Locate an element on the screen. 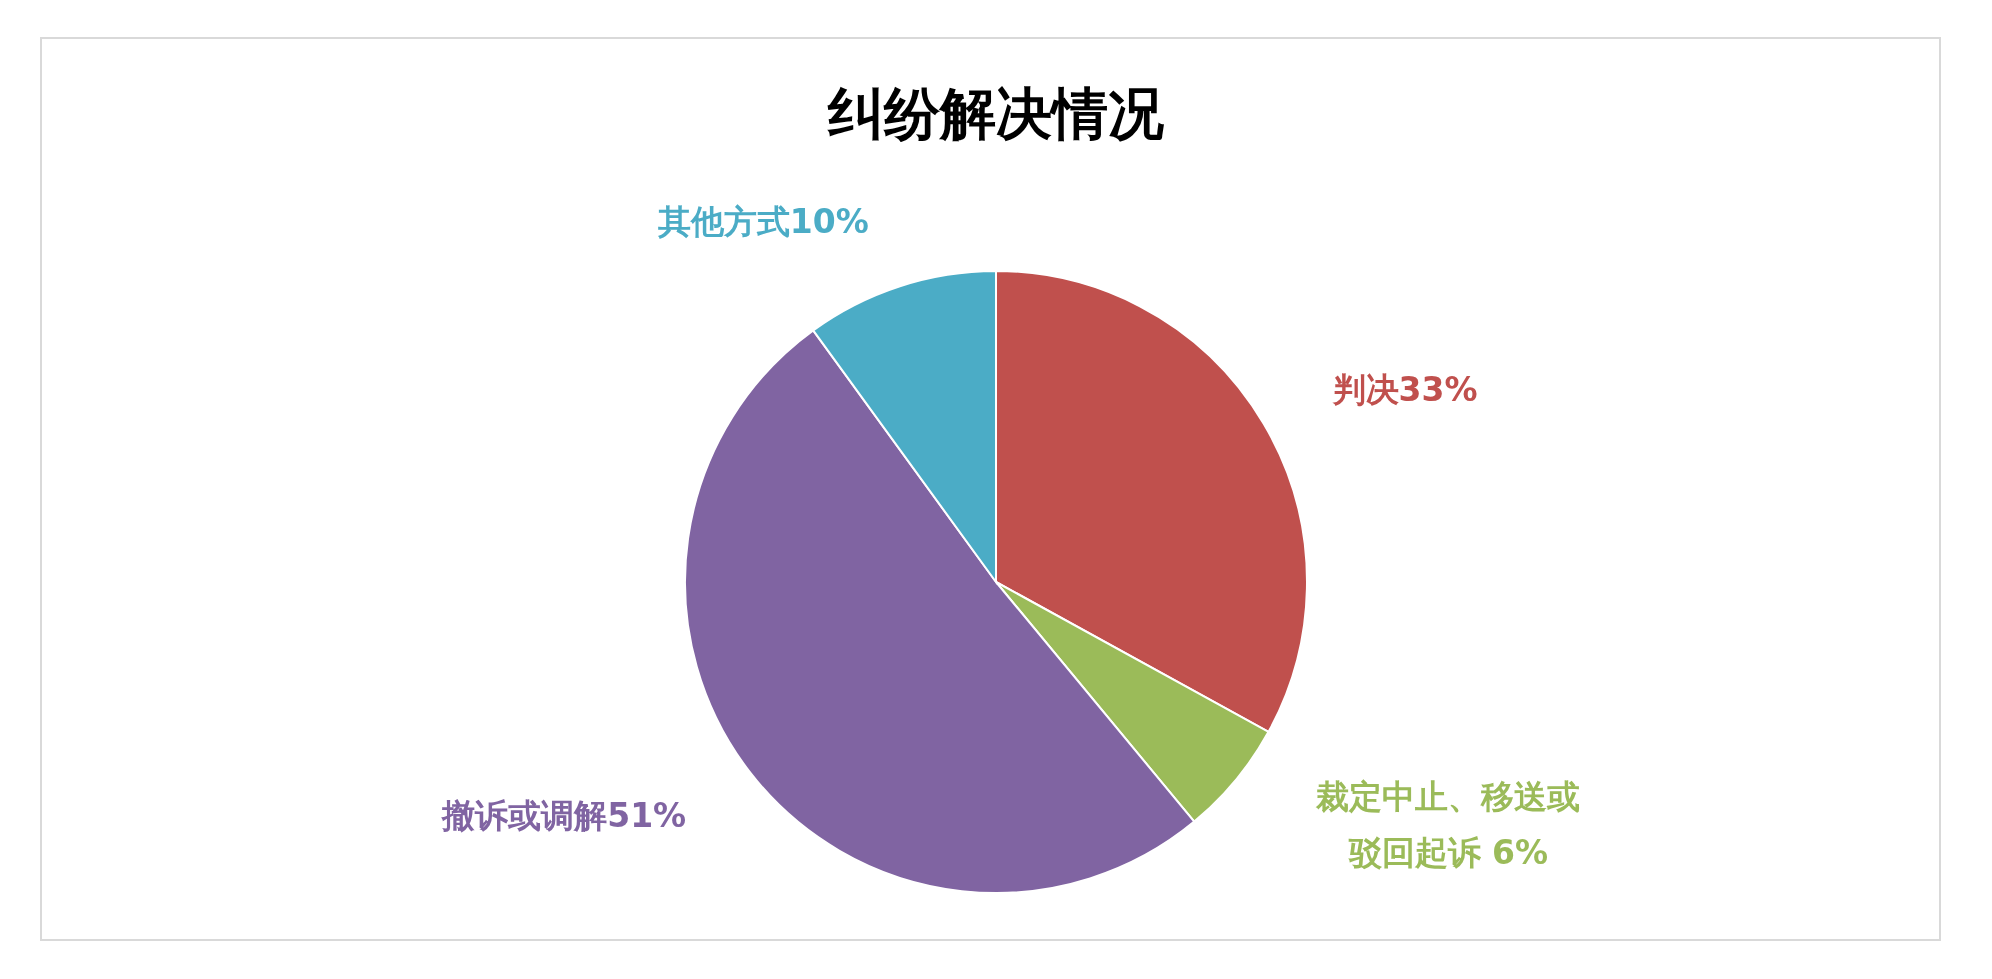 The image size is (1992, 979). slice-label: 其他方式10% is located at coordinates (762, 222).